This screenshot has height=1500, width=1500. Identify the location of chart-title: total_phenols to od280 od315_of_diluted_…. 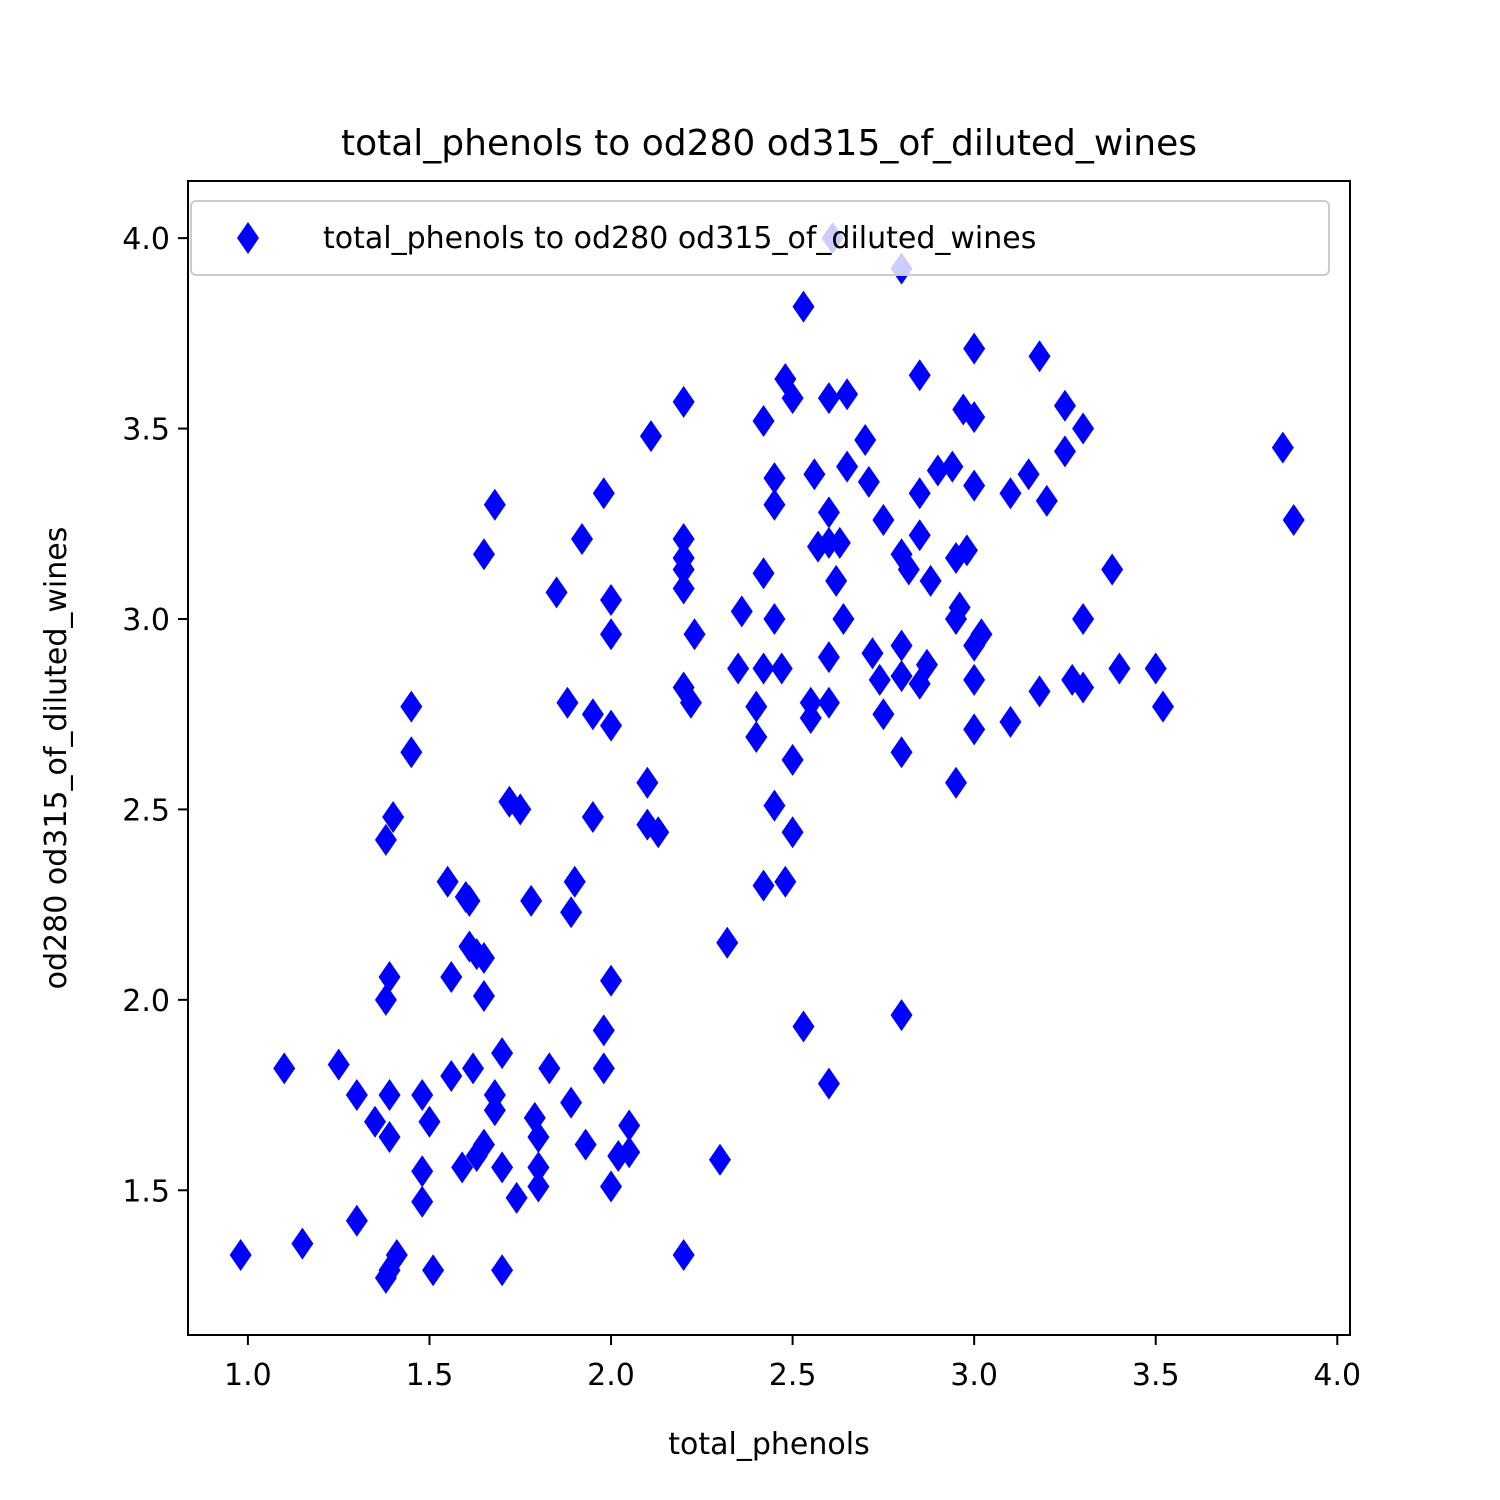
(769, 143).